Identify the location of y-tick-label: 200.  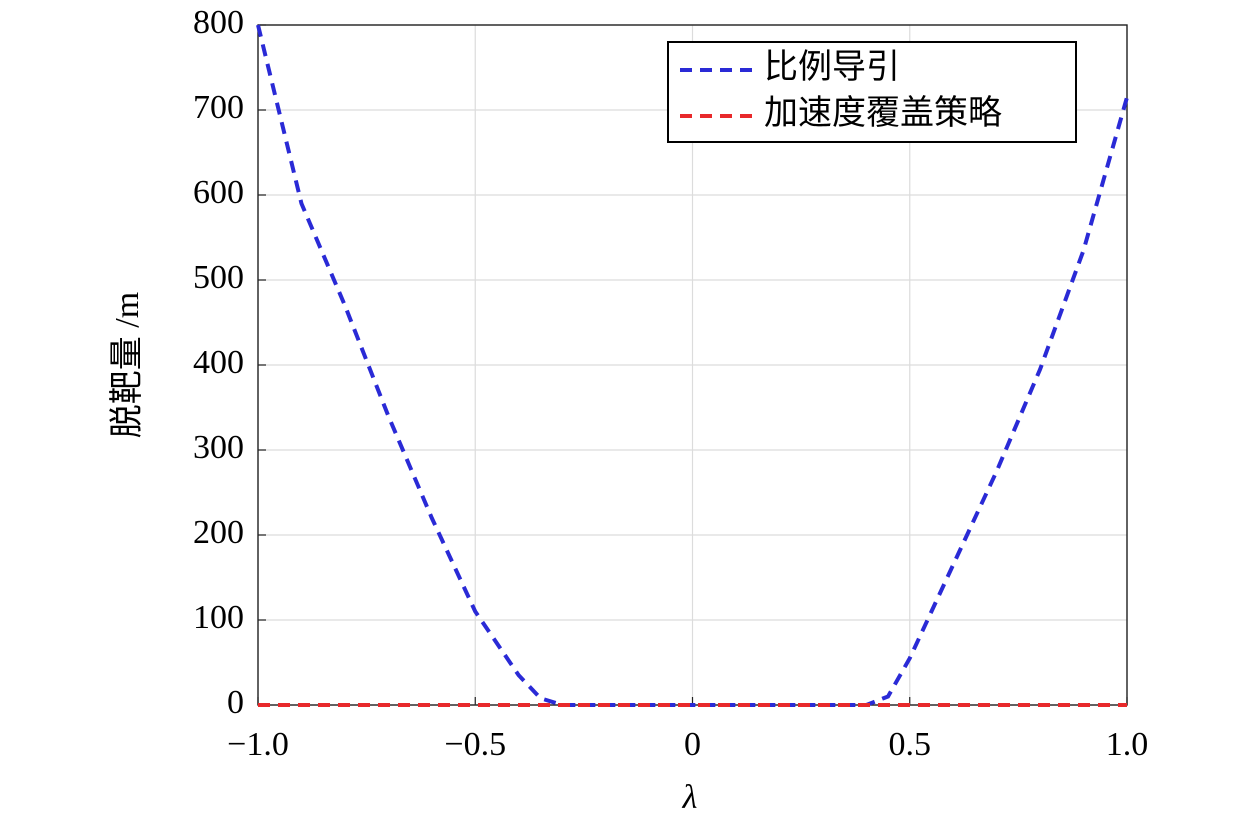
(218, 532).